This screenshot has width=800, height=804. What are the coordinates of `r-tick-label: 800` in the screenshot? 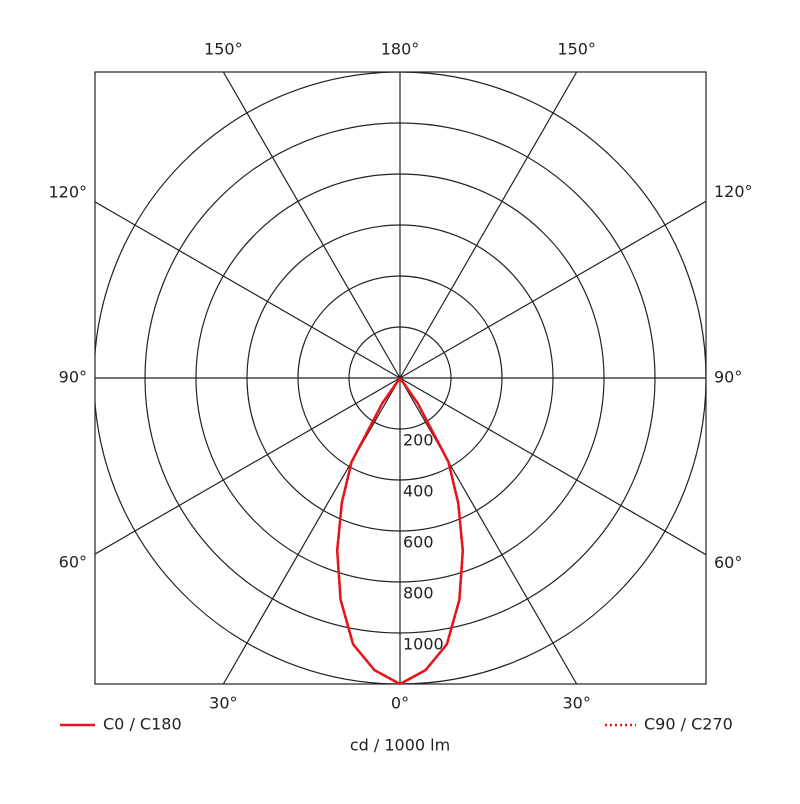 It's located at (418, 593).